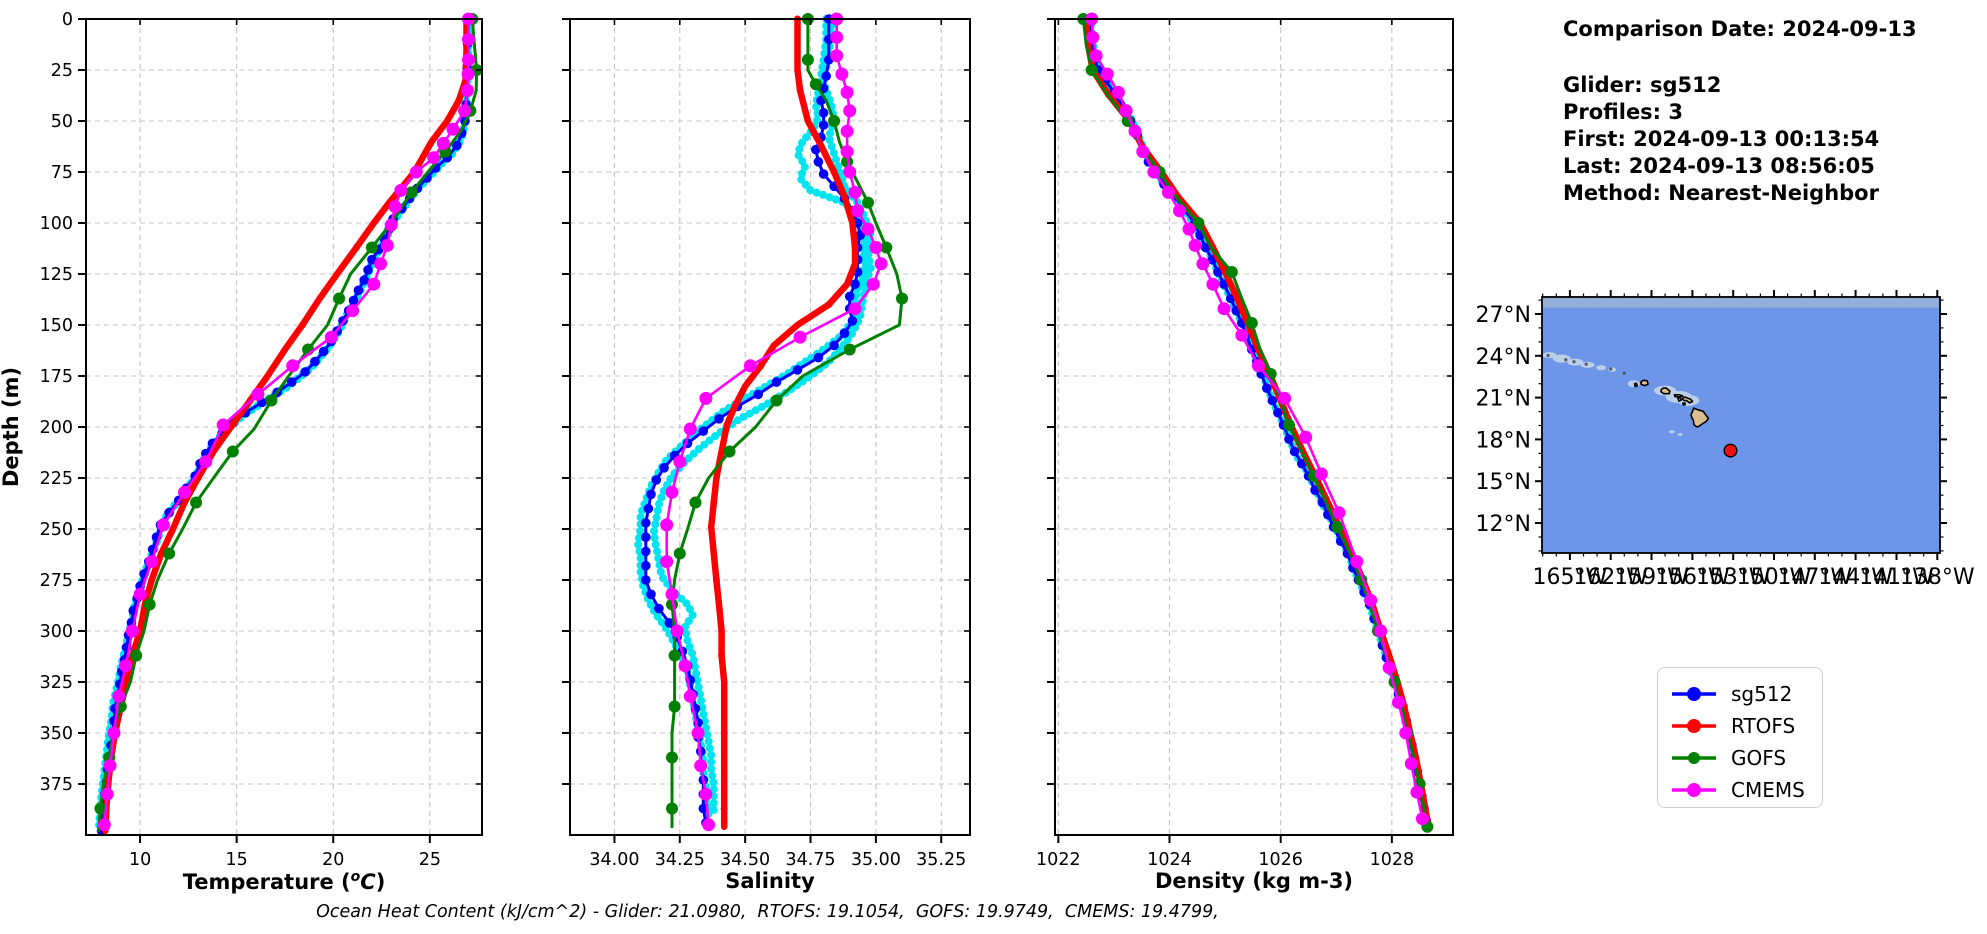 The width and height of the screenshot is (1987, 934). What do you see at coordinates (1768, 790) in the screenshot?
I see `legend-label: CMEMS` at bounding box center [1768, 790].